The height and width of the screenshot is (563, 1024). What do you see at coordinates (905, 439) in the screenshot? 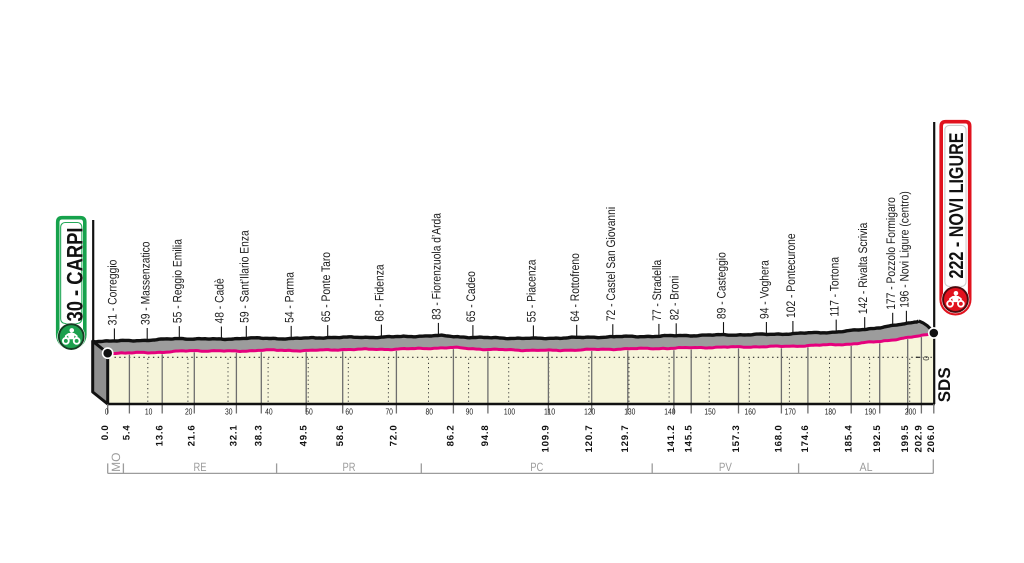
I see `svg-text: 199.5` at bounding box center [905, 439].